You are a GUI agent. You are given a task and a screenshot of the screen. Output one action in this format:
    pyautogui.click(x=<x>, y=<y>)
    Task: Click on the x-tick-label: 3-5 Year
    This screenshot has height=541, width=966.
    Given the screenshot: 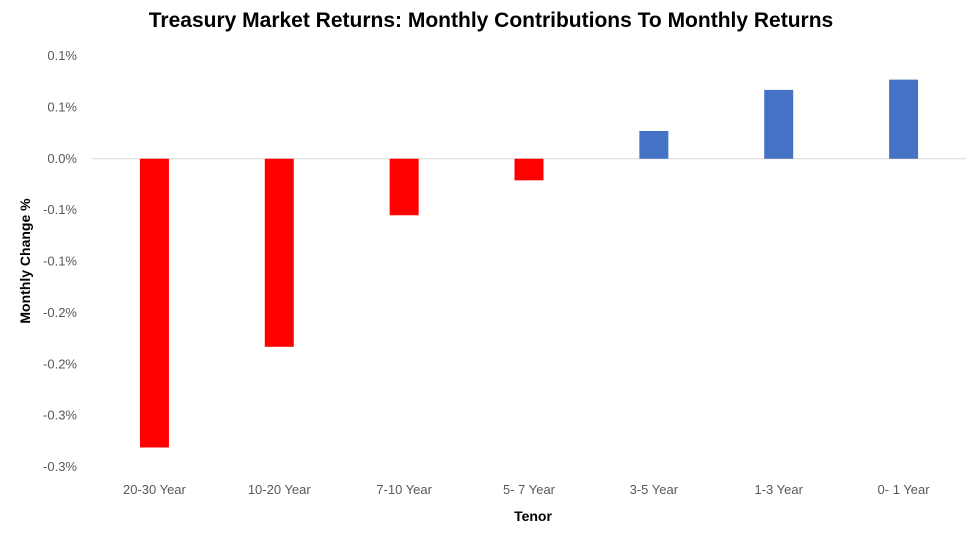 What is the action you would take?
    pyautogui.click(x=654, y=489)
    